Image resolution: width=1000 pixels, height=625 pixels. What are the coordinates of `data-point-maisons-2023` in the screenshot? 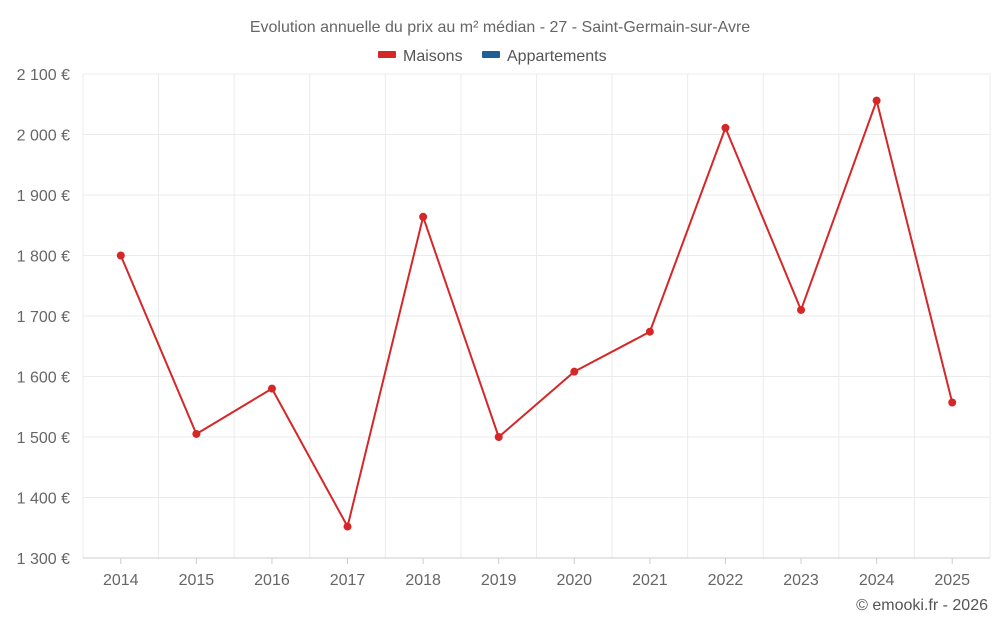 It's located at (801, 309).